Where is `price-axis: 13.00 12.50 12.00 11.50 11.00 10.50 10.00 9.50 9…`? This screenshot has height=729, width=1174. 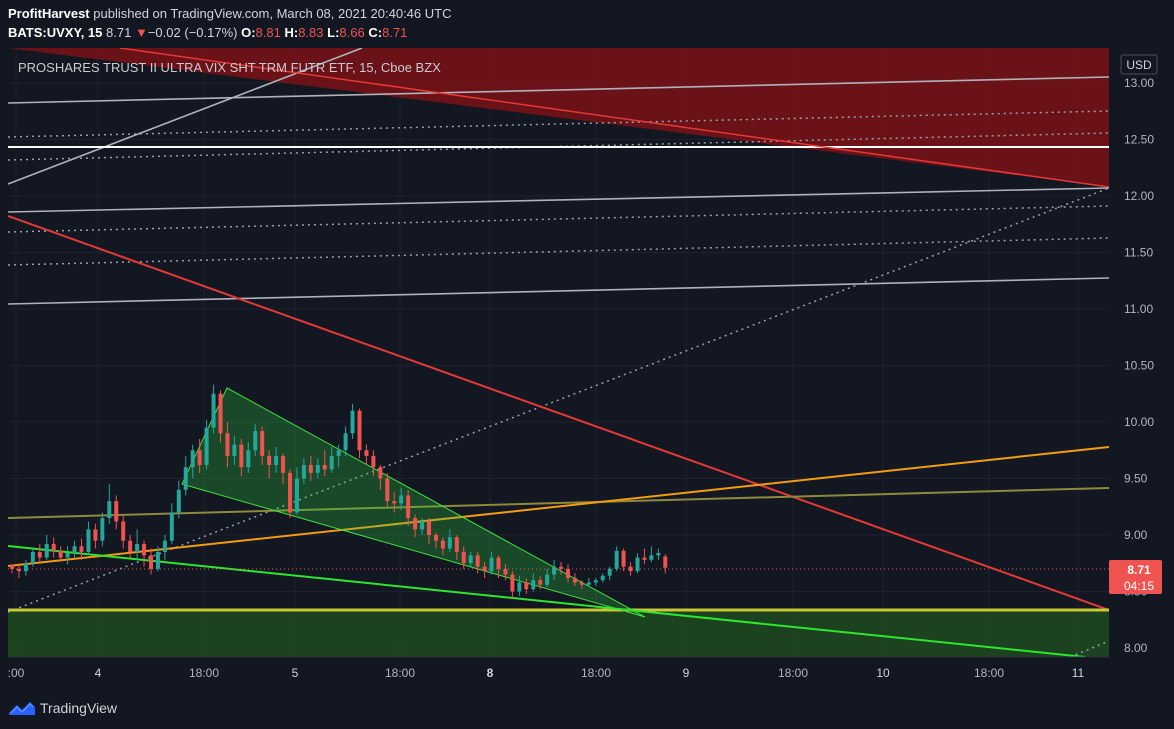
price-axis: 13.00 12.50 12.00 11.50 11.00 10.50 10.00 9.50 9… is located at coordinates (1139, 365).